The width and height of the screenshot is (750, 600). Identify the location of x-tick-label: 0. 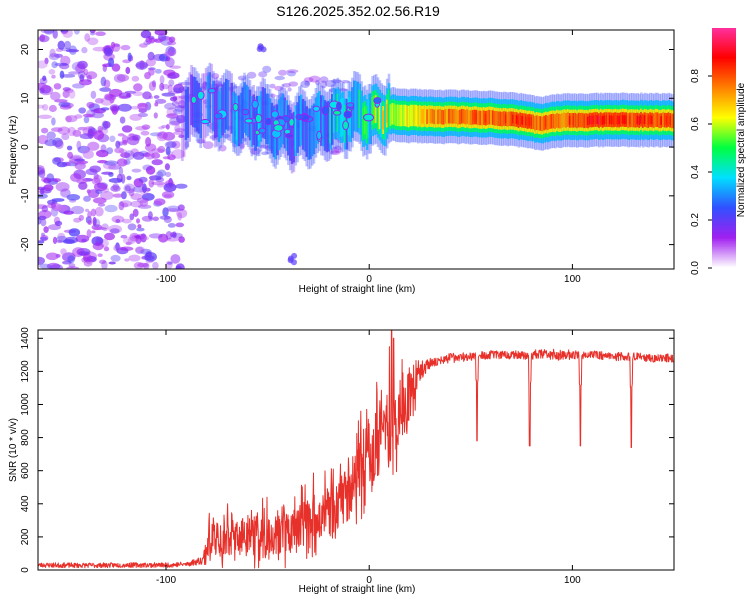
(369, 580).